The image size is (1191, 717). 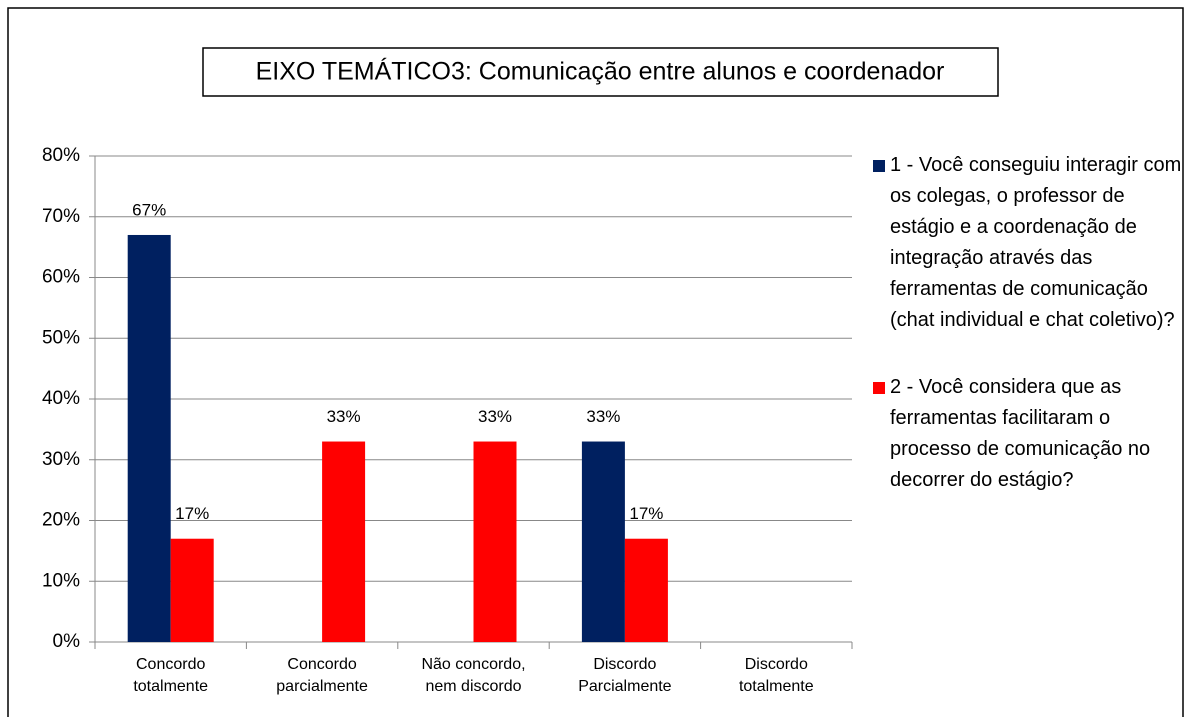 What do you see at coordinates (473, 675) in the screenshot?
I see `x-tick-label: Não concordo, nem discordo` at bounding box center [473, 675].